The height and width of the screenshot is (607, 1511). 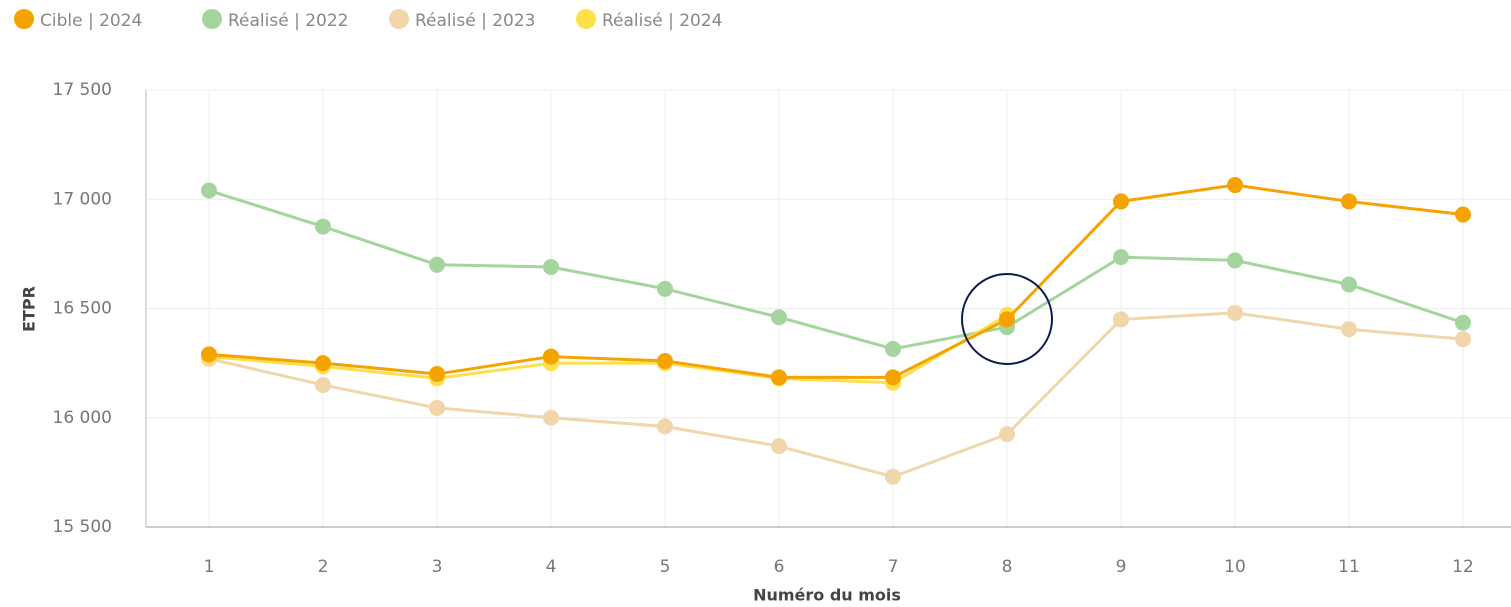 I want to click on legend-label: Réalisé | 2022, so click(x=288, y=21).